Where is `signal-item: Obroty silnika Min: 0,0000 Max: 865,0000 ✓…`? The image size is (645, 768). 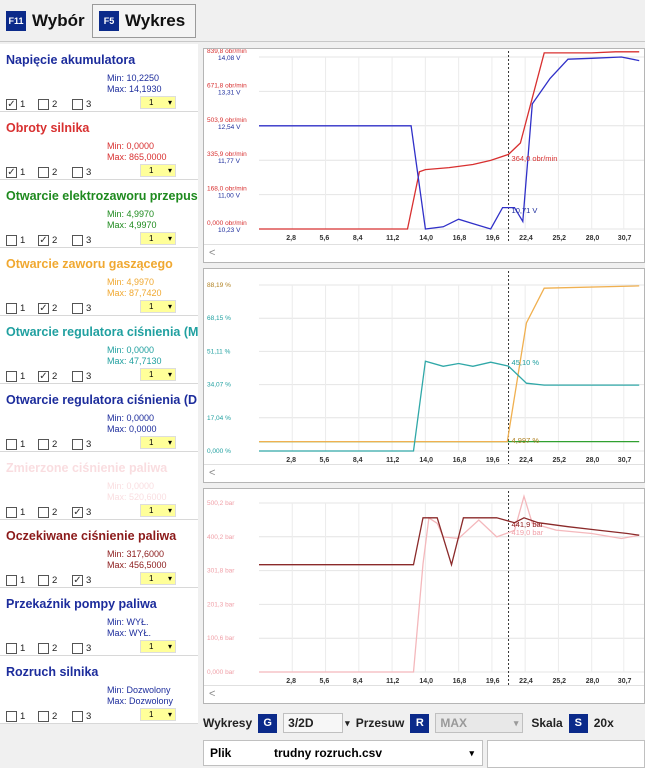 signal-item: Obroty silnika Min: 0,0000 Max: 865,0000 ✓… is located at coordinates (99, 146).